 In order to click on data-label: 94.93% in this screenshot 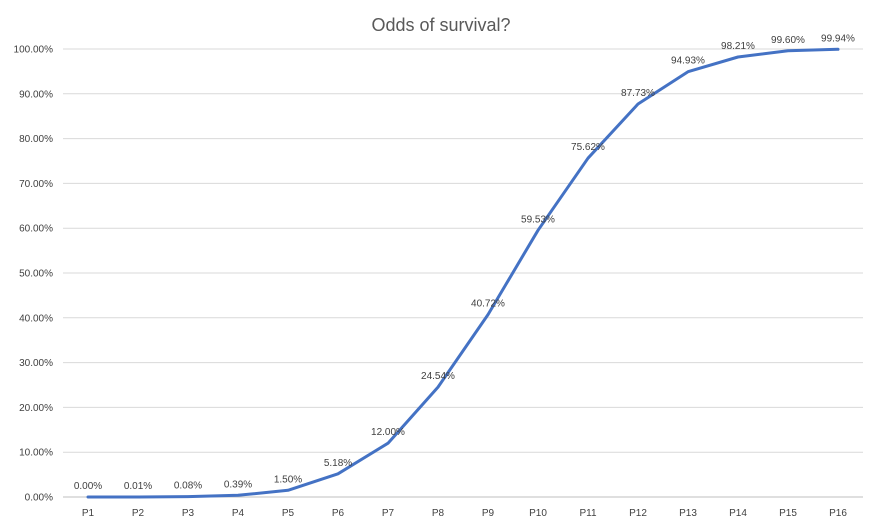, I will do `click(688, 61)`.